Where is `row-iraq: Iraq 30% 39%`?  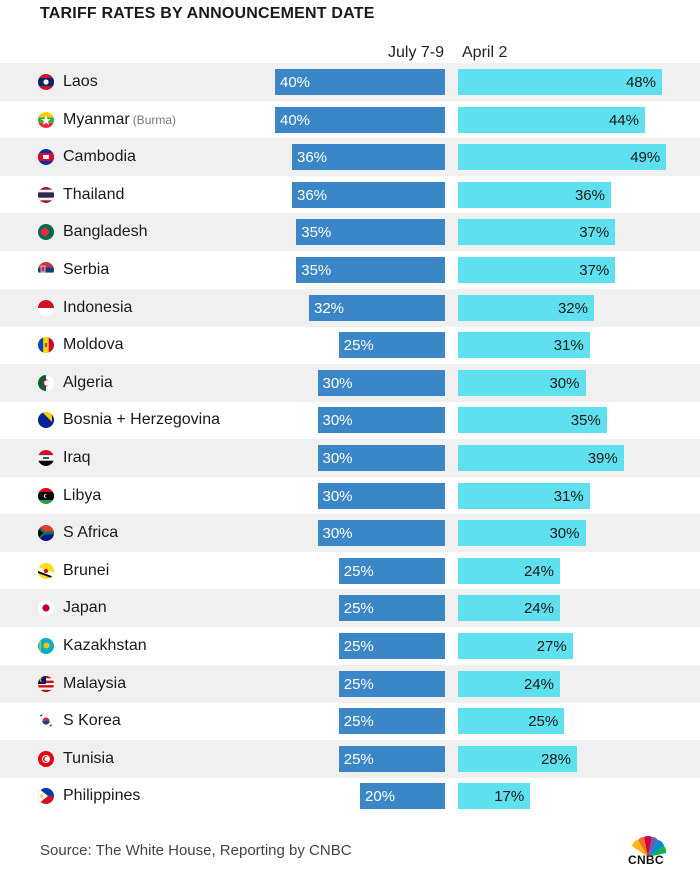
row-iraq: Iraq 30% 39% is located at coordinates (350, 458).